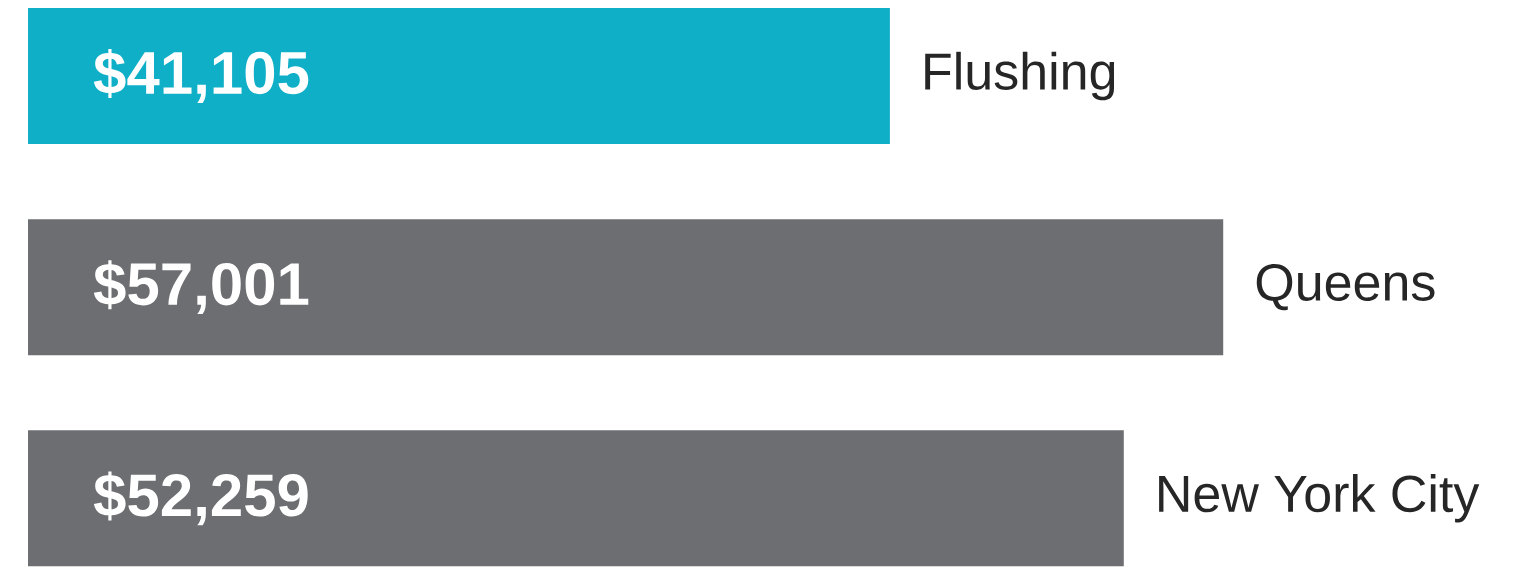 The height and width of the screenshot is (568, 1528). What do you see at coordinates (1345, 287) in the screenshot?
I see `y-tick-label: Queens` at bounding box center [1345, 287].